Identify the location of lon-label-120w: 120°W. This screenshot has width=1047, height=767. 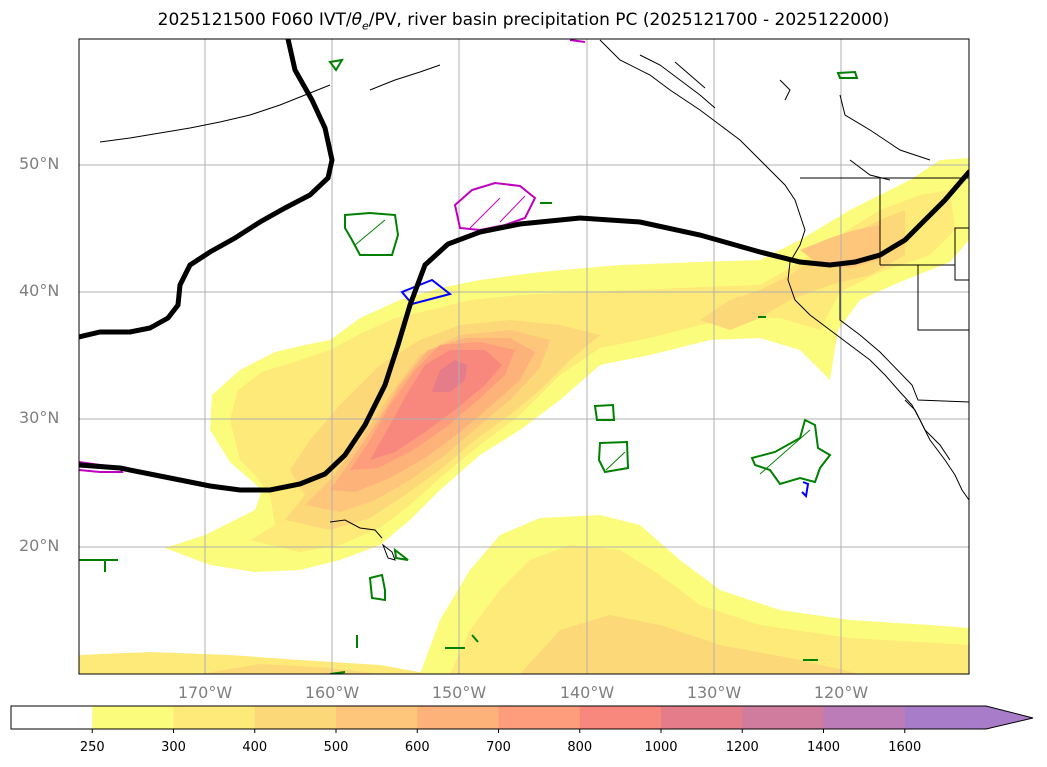
(841, 692).